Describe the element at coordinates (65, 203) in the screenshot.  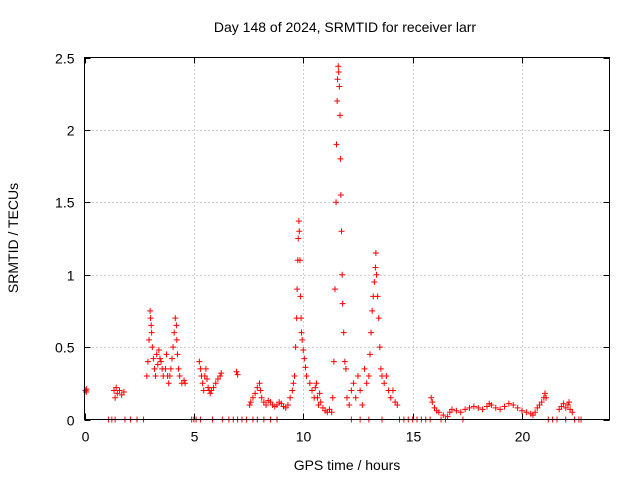
I see `y-tick-label: 1.5` at that location.